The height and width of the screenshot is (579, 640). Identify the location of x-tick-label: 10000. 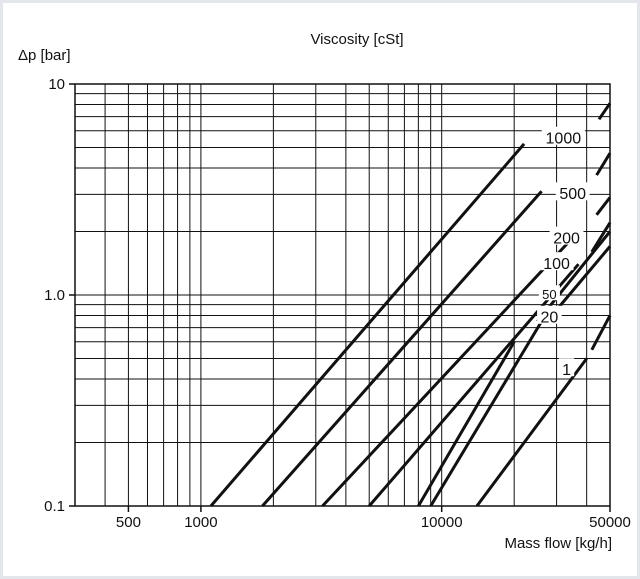
(442, 522).